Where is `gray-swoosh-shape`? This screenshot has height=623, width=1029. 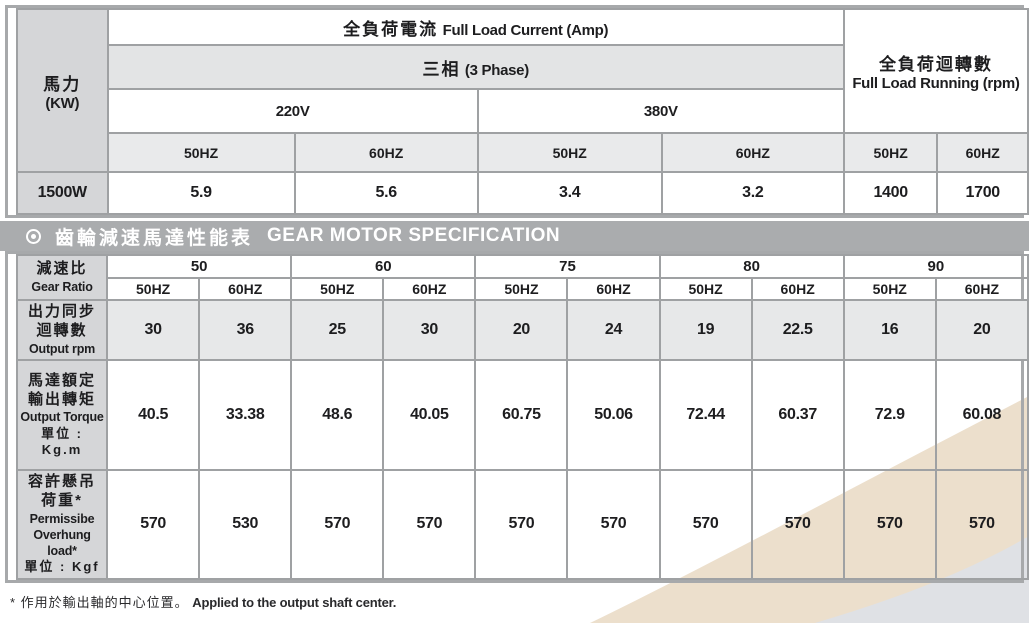
gray-swoosh-shape is located at coordinates (922, 579).